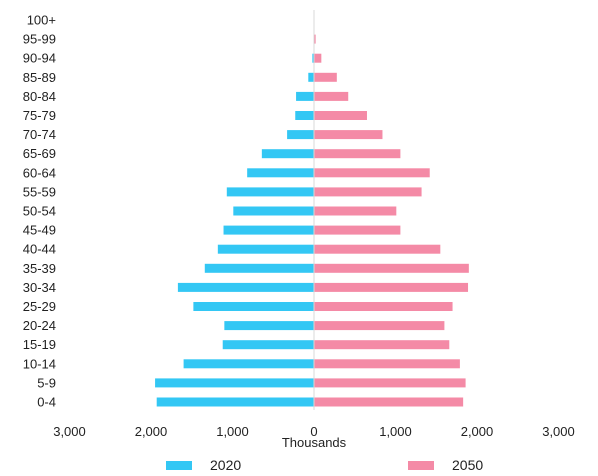  Describe the element at coordinates (39, 230) in the screenshot. I see `age-label: 45-49` at that location.